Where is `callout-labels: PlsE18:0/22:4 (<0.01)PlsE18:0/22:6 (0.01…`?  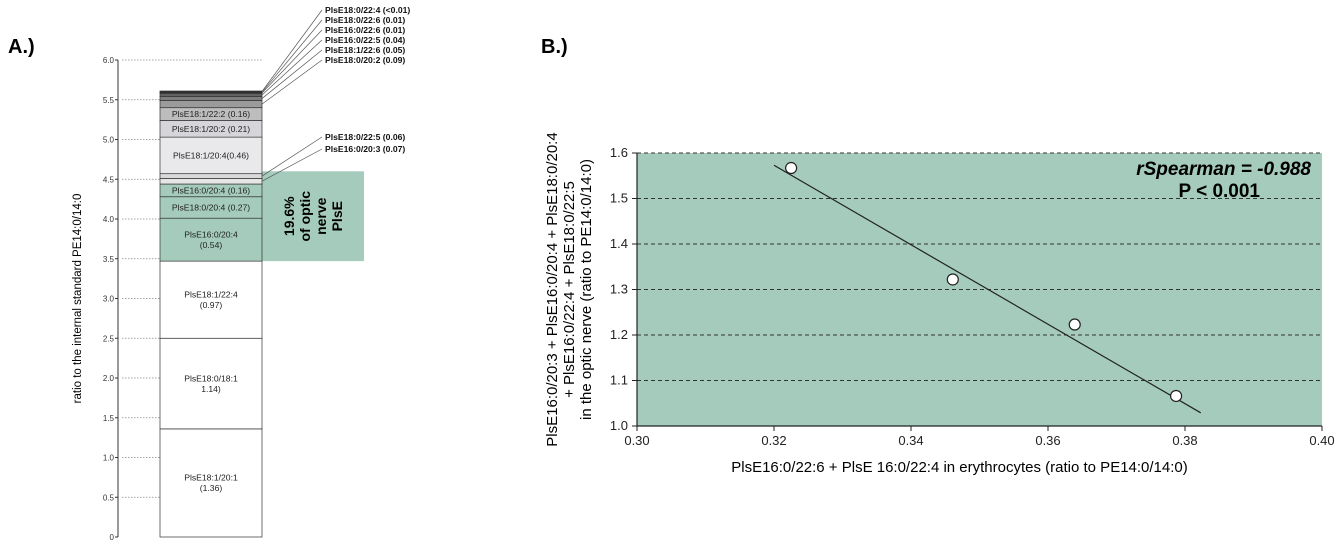 callout-labels: PlsE18:0/22:4 (<0.01)PlsE18:0/22:6 (0.01… is located at coordinates (335, 93).